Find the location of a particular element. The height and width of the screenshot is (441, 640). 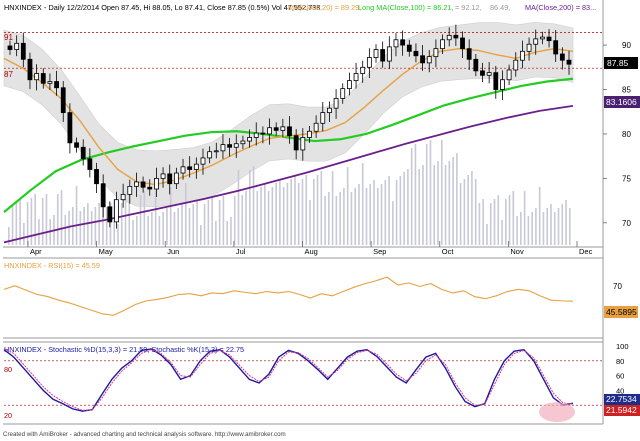

rsi-header: HNXINDEX - RSI(15) = 45.59 is located at coordinates (52, 265).